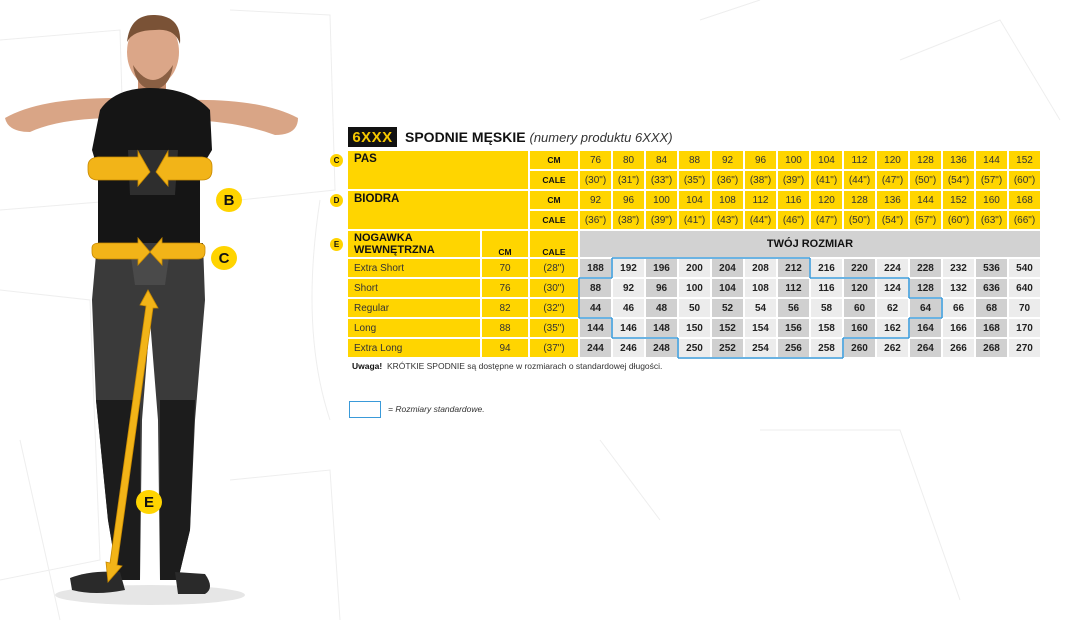  What do you see at coordinates (595, 200) in the screenshot?
I see `hips-cm-value: 92` at bounding box center [595, 200].